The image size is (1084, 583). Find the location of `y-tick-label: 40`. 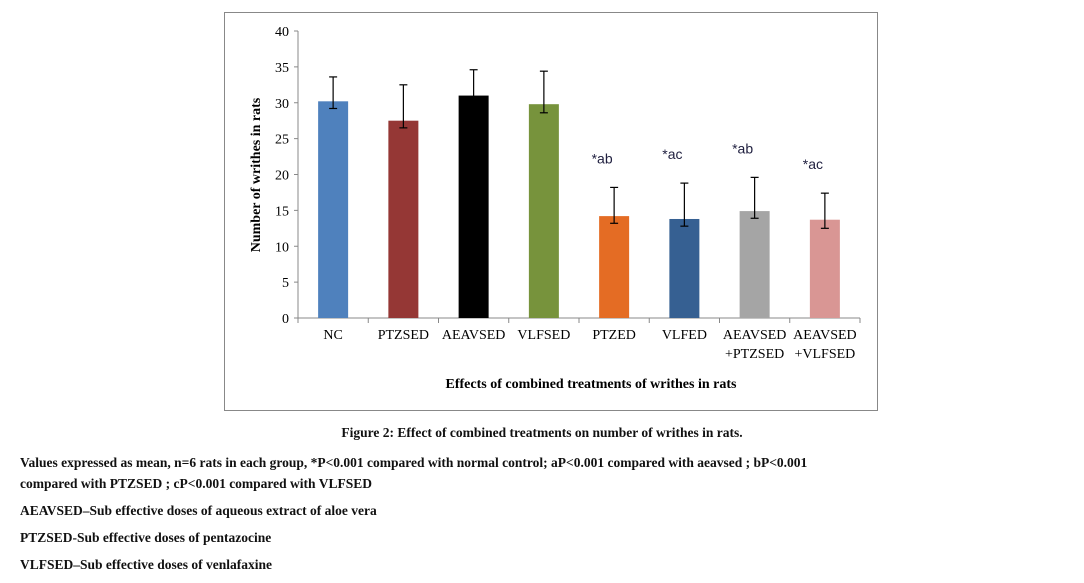

y-tick-label: 40 is located at coordinates (282, 32).